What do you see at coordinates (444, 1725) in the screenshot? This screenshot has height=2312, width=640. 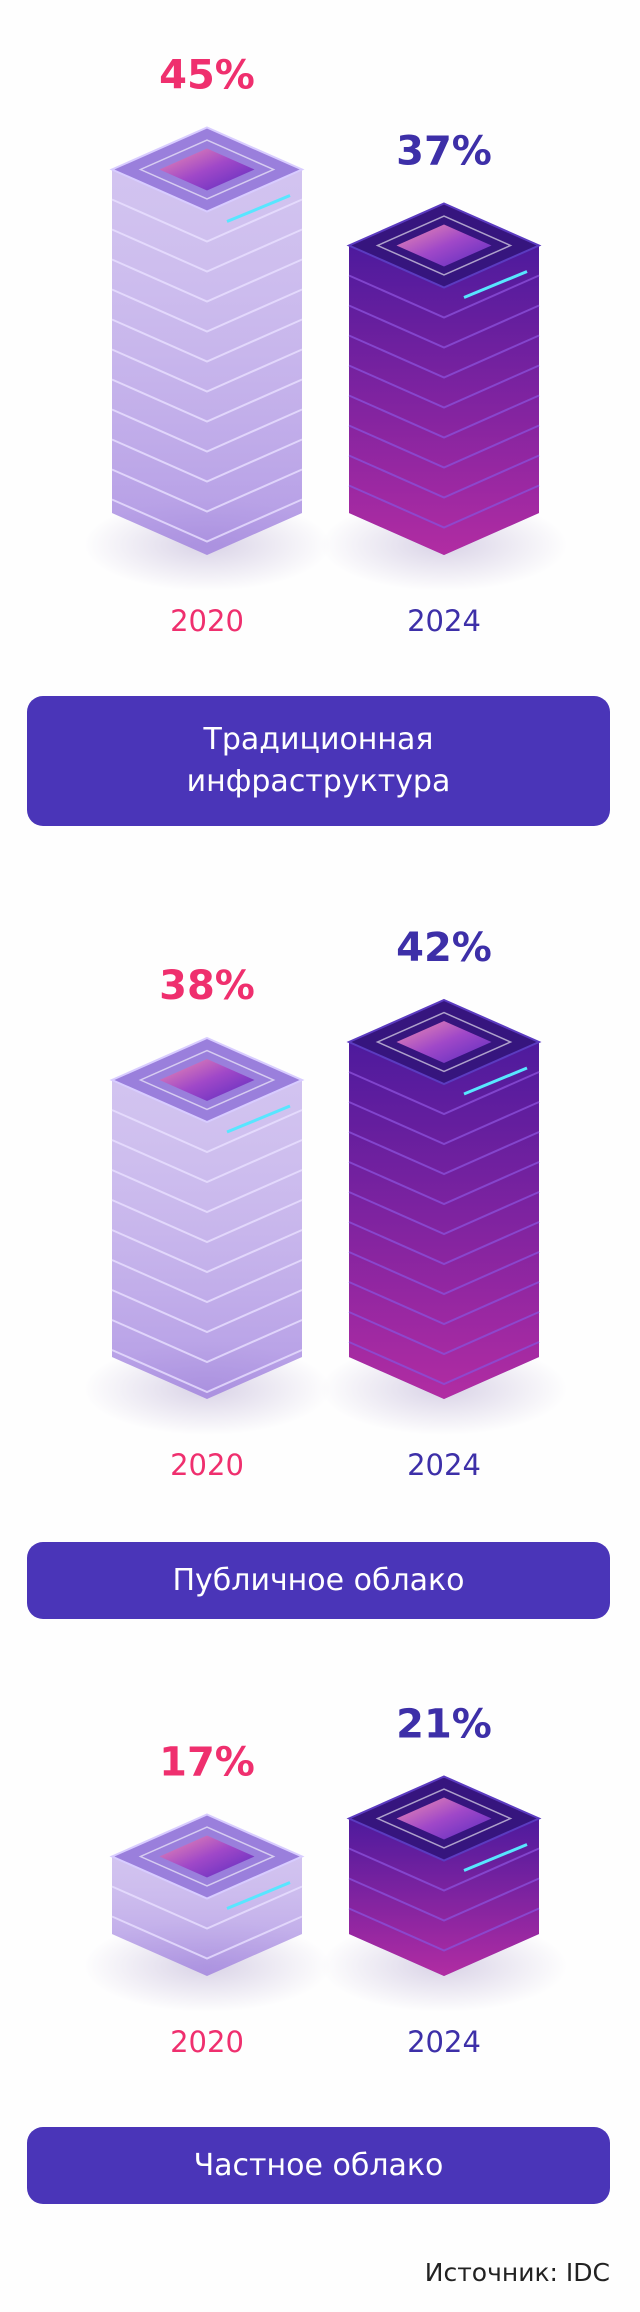 I see `value-label: 21%` at bounding box center [444, 1725].